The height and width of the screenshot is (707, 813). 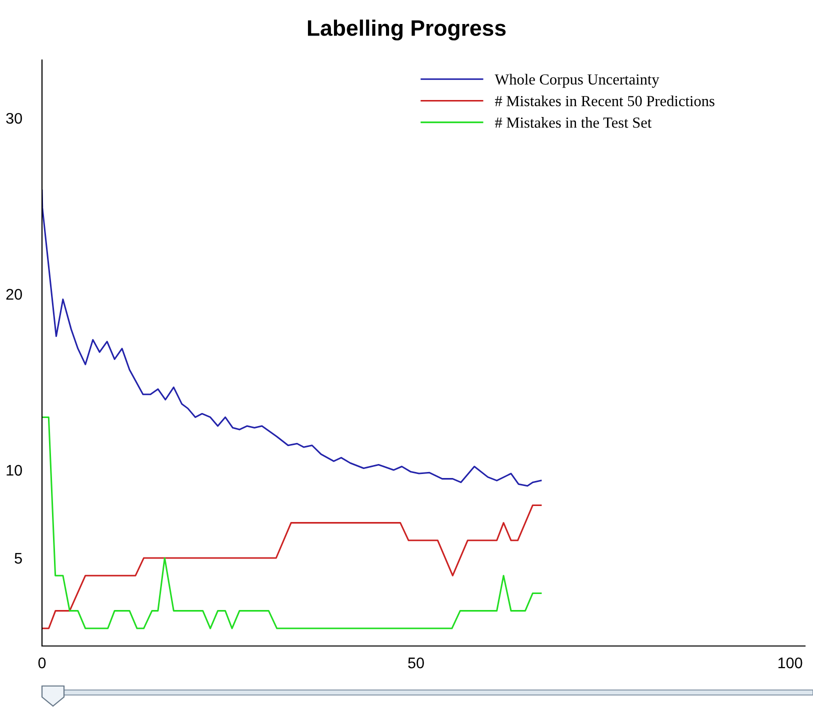 What do you see at coordinates (42, 663) in the screenshot?
I see `x-tick-label: 0` at bounding box center [42, 663].